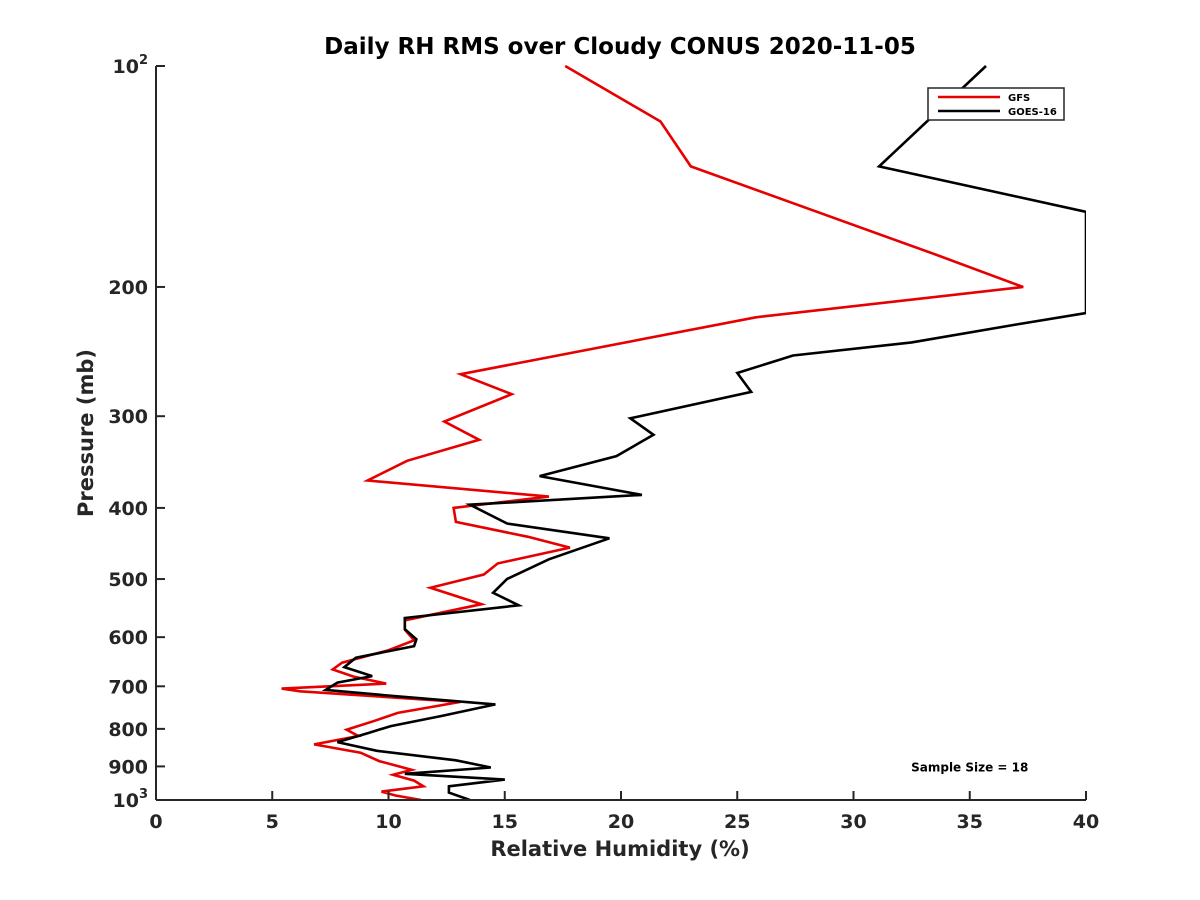 The height and width of the screenshot is (900, 1200). What do you see at coordinates (128, 580) in the screenshot?
I see `y-tick-label: 500` at bounding box center [128, 580].